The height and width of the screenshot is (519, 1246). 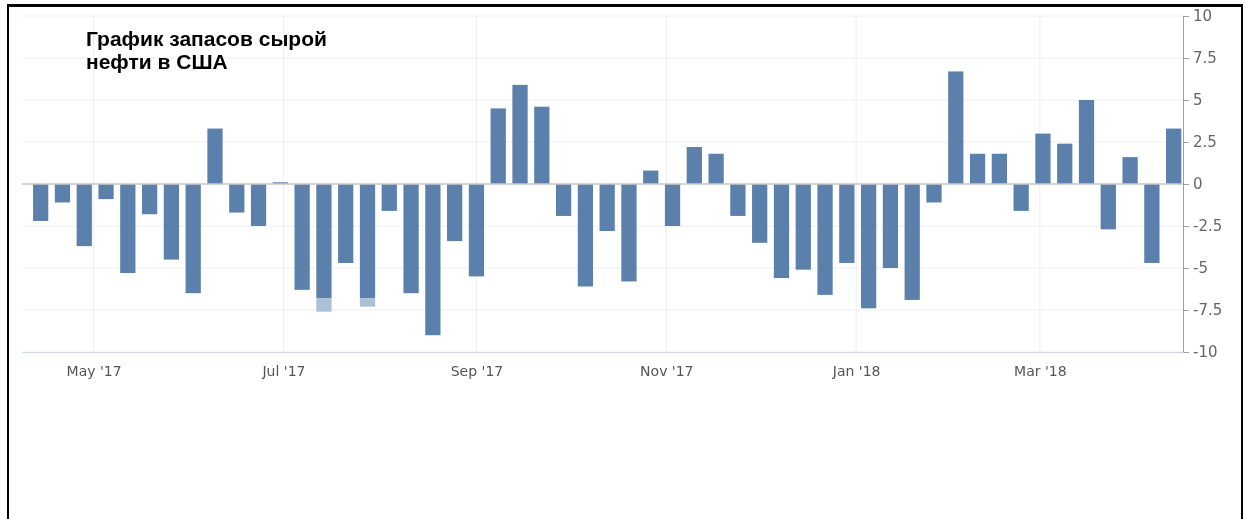 I want to click on x-tick-label: Mar '18, so click(x=1040, y=370).